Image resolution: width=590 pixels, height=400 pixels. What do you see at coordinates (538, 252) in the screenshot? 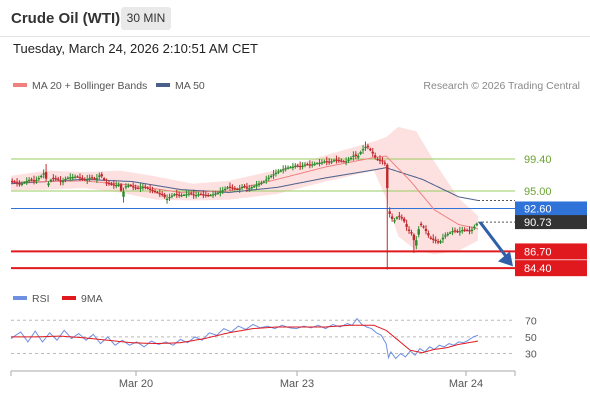
I see `support-label: 86.70` at bounding box center [538, 252].